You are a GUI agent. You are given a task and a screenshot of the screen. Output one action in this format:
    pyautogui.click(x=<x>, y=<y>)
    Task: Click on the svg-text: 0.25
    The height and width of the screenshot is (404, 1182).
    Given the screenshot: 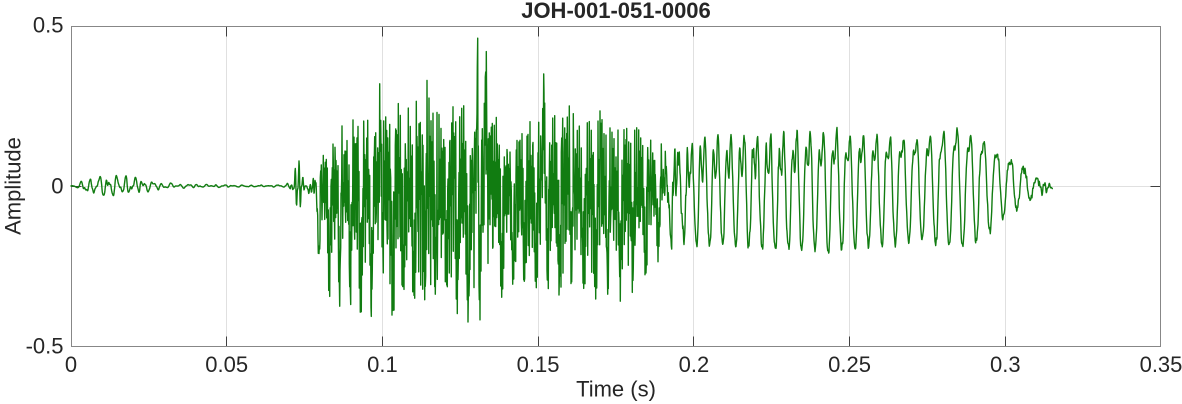 What is the action you would take?
    pyautogui.click(x=849, y=364)
    